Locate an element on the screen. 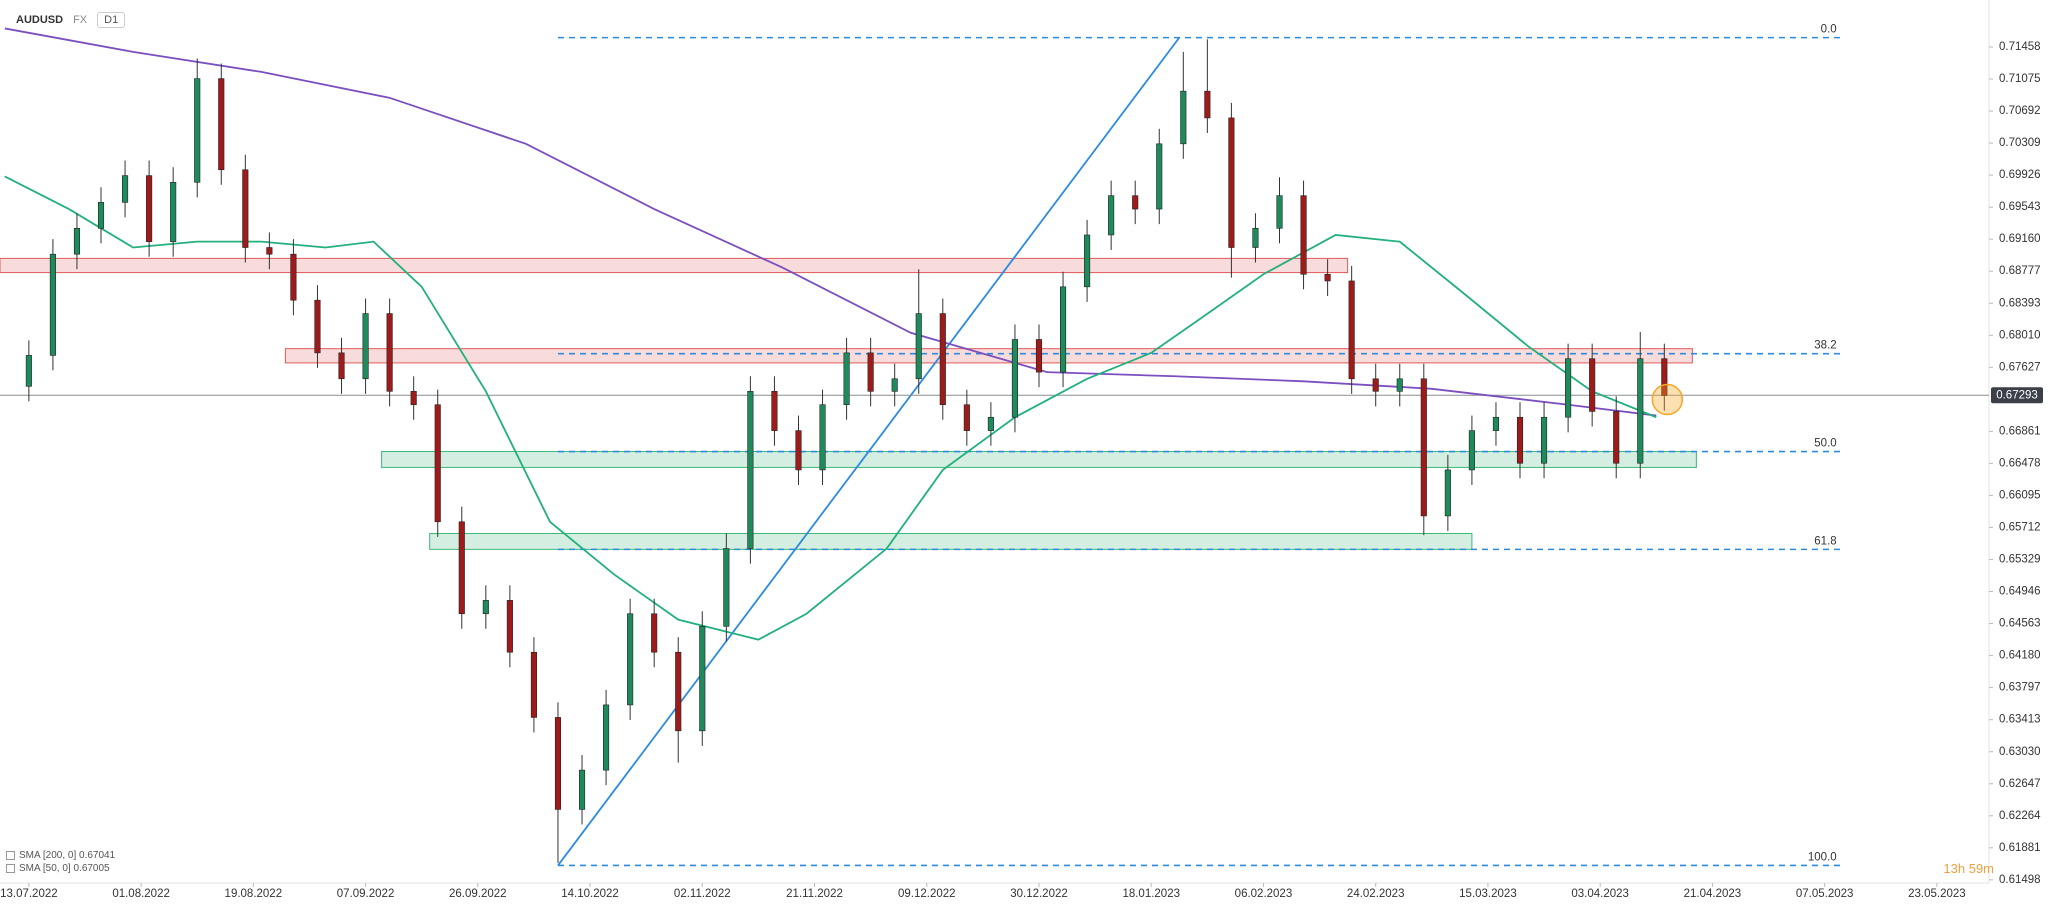  x-tick-label: 23.05.2023 is located at coordinates (1937, 894).